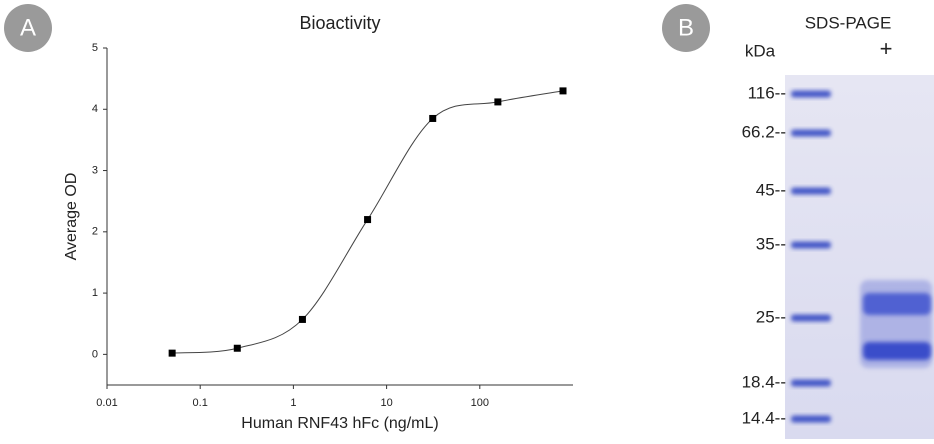 The height and width of the screenshot is (444, 934). What do you see at coordinates (95, 293) in the screenshot?
I see `y-tick-label: 1` at bounding box center [95, 293].